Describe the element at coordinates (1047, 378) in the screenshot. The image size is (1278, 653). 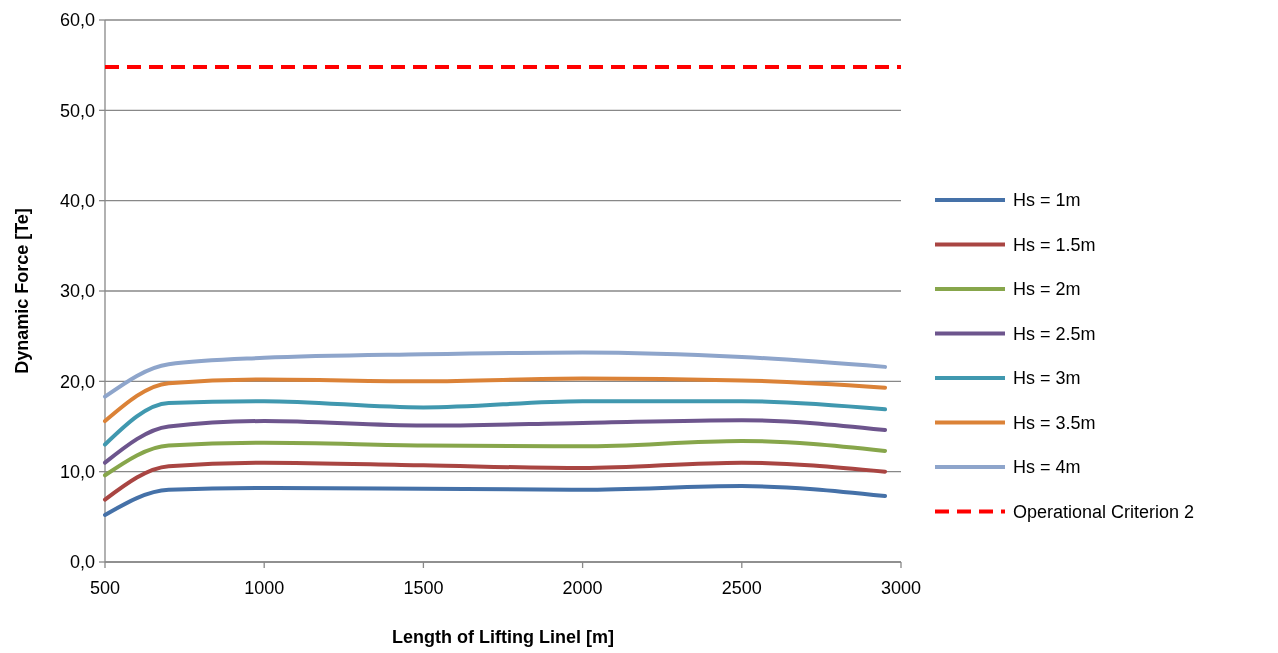
I see `legend-label: Hs = 3m` at that location.